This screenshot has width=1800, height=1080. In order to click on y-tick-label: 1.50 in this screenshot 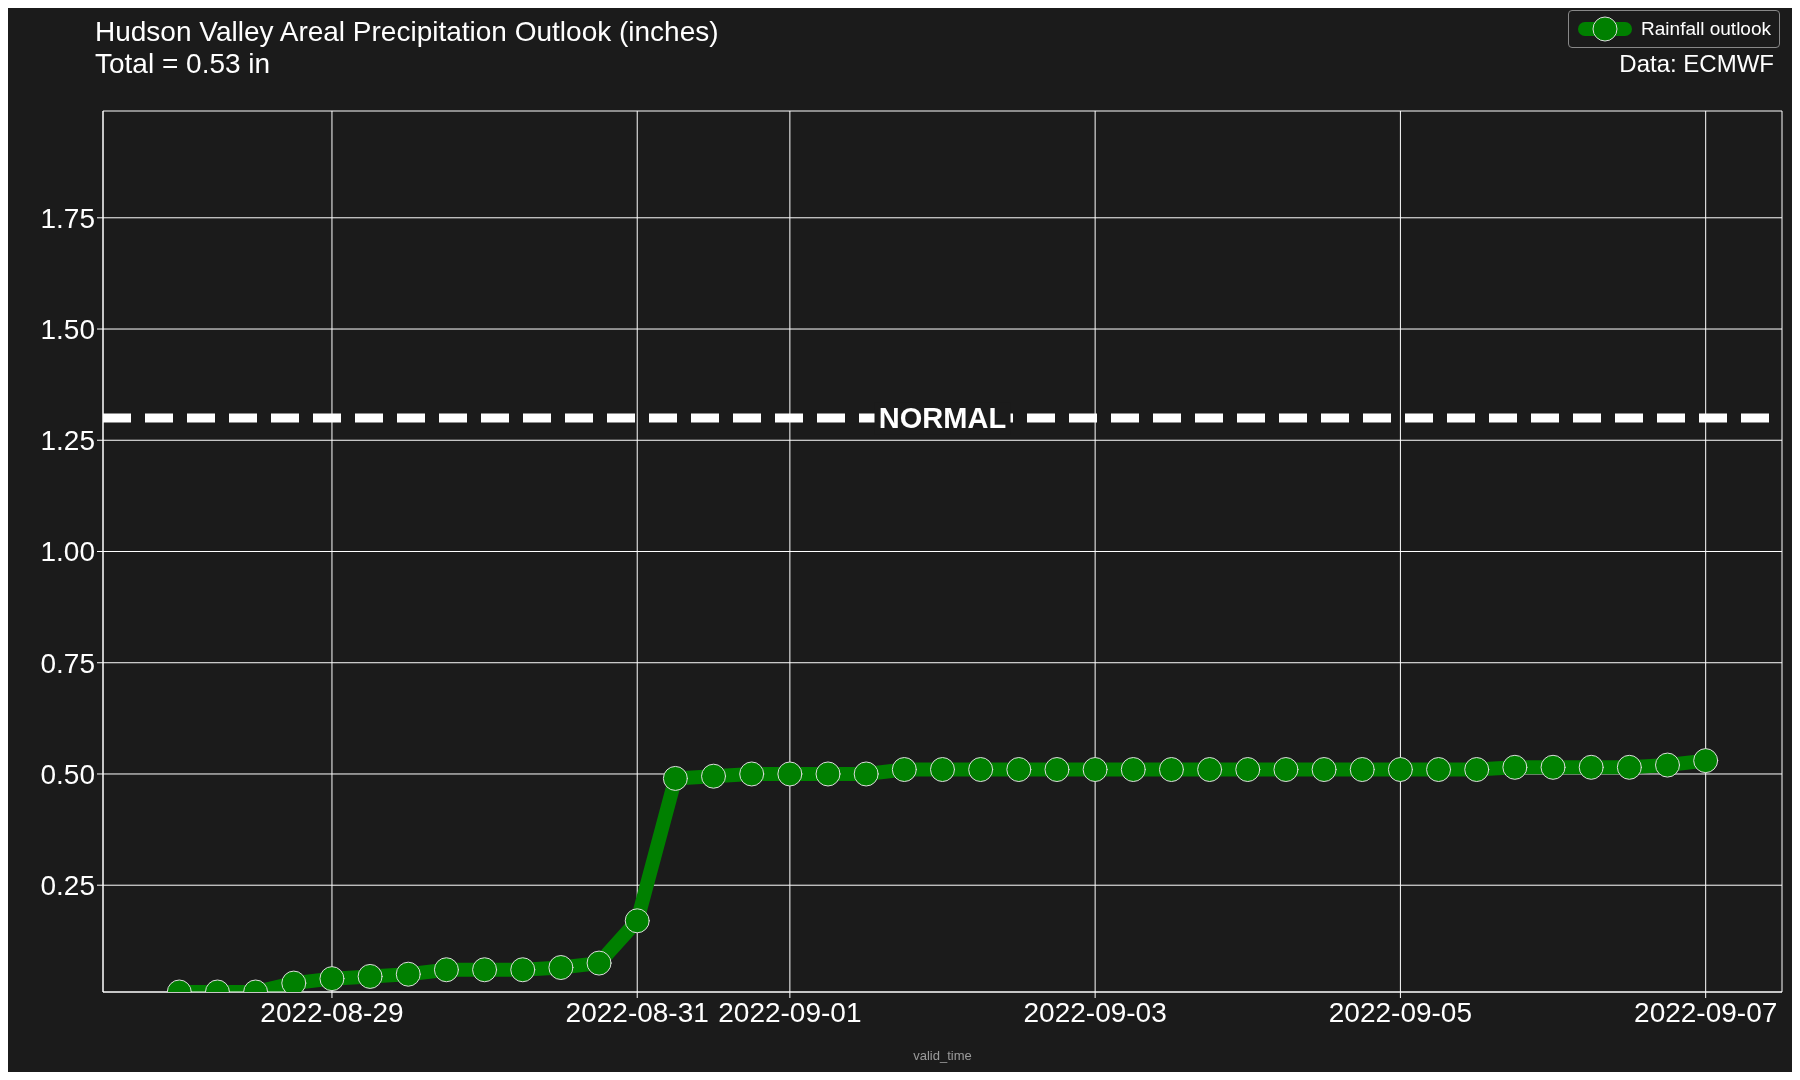, I will do `click(67, 329)`.